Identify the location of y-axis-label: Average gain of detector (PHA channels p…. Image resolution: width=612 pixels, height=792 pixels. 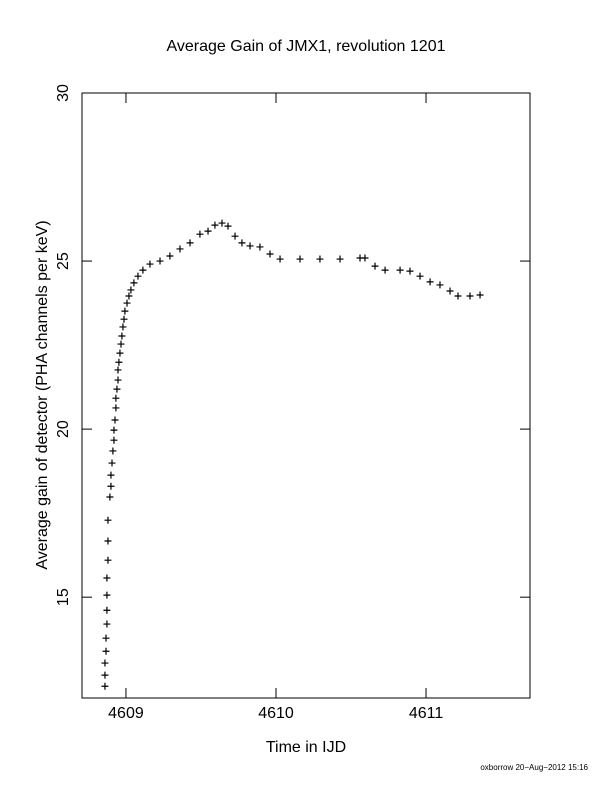
(42, 394).